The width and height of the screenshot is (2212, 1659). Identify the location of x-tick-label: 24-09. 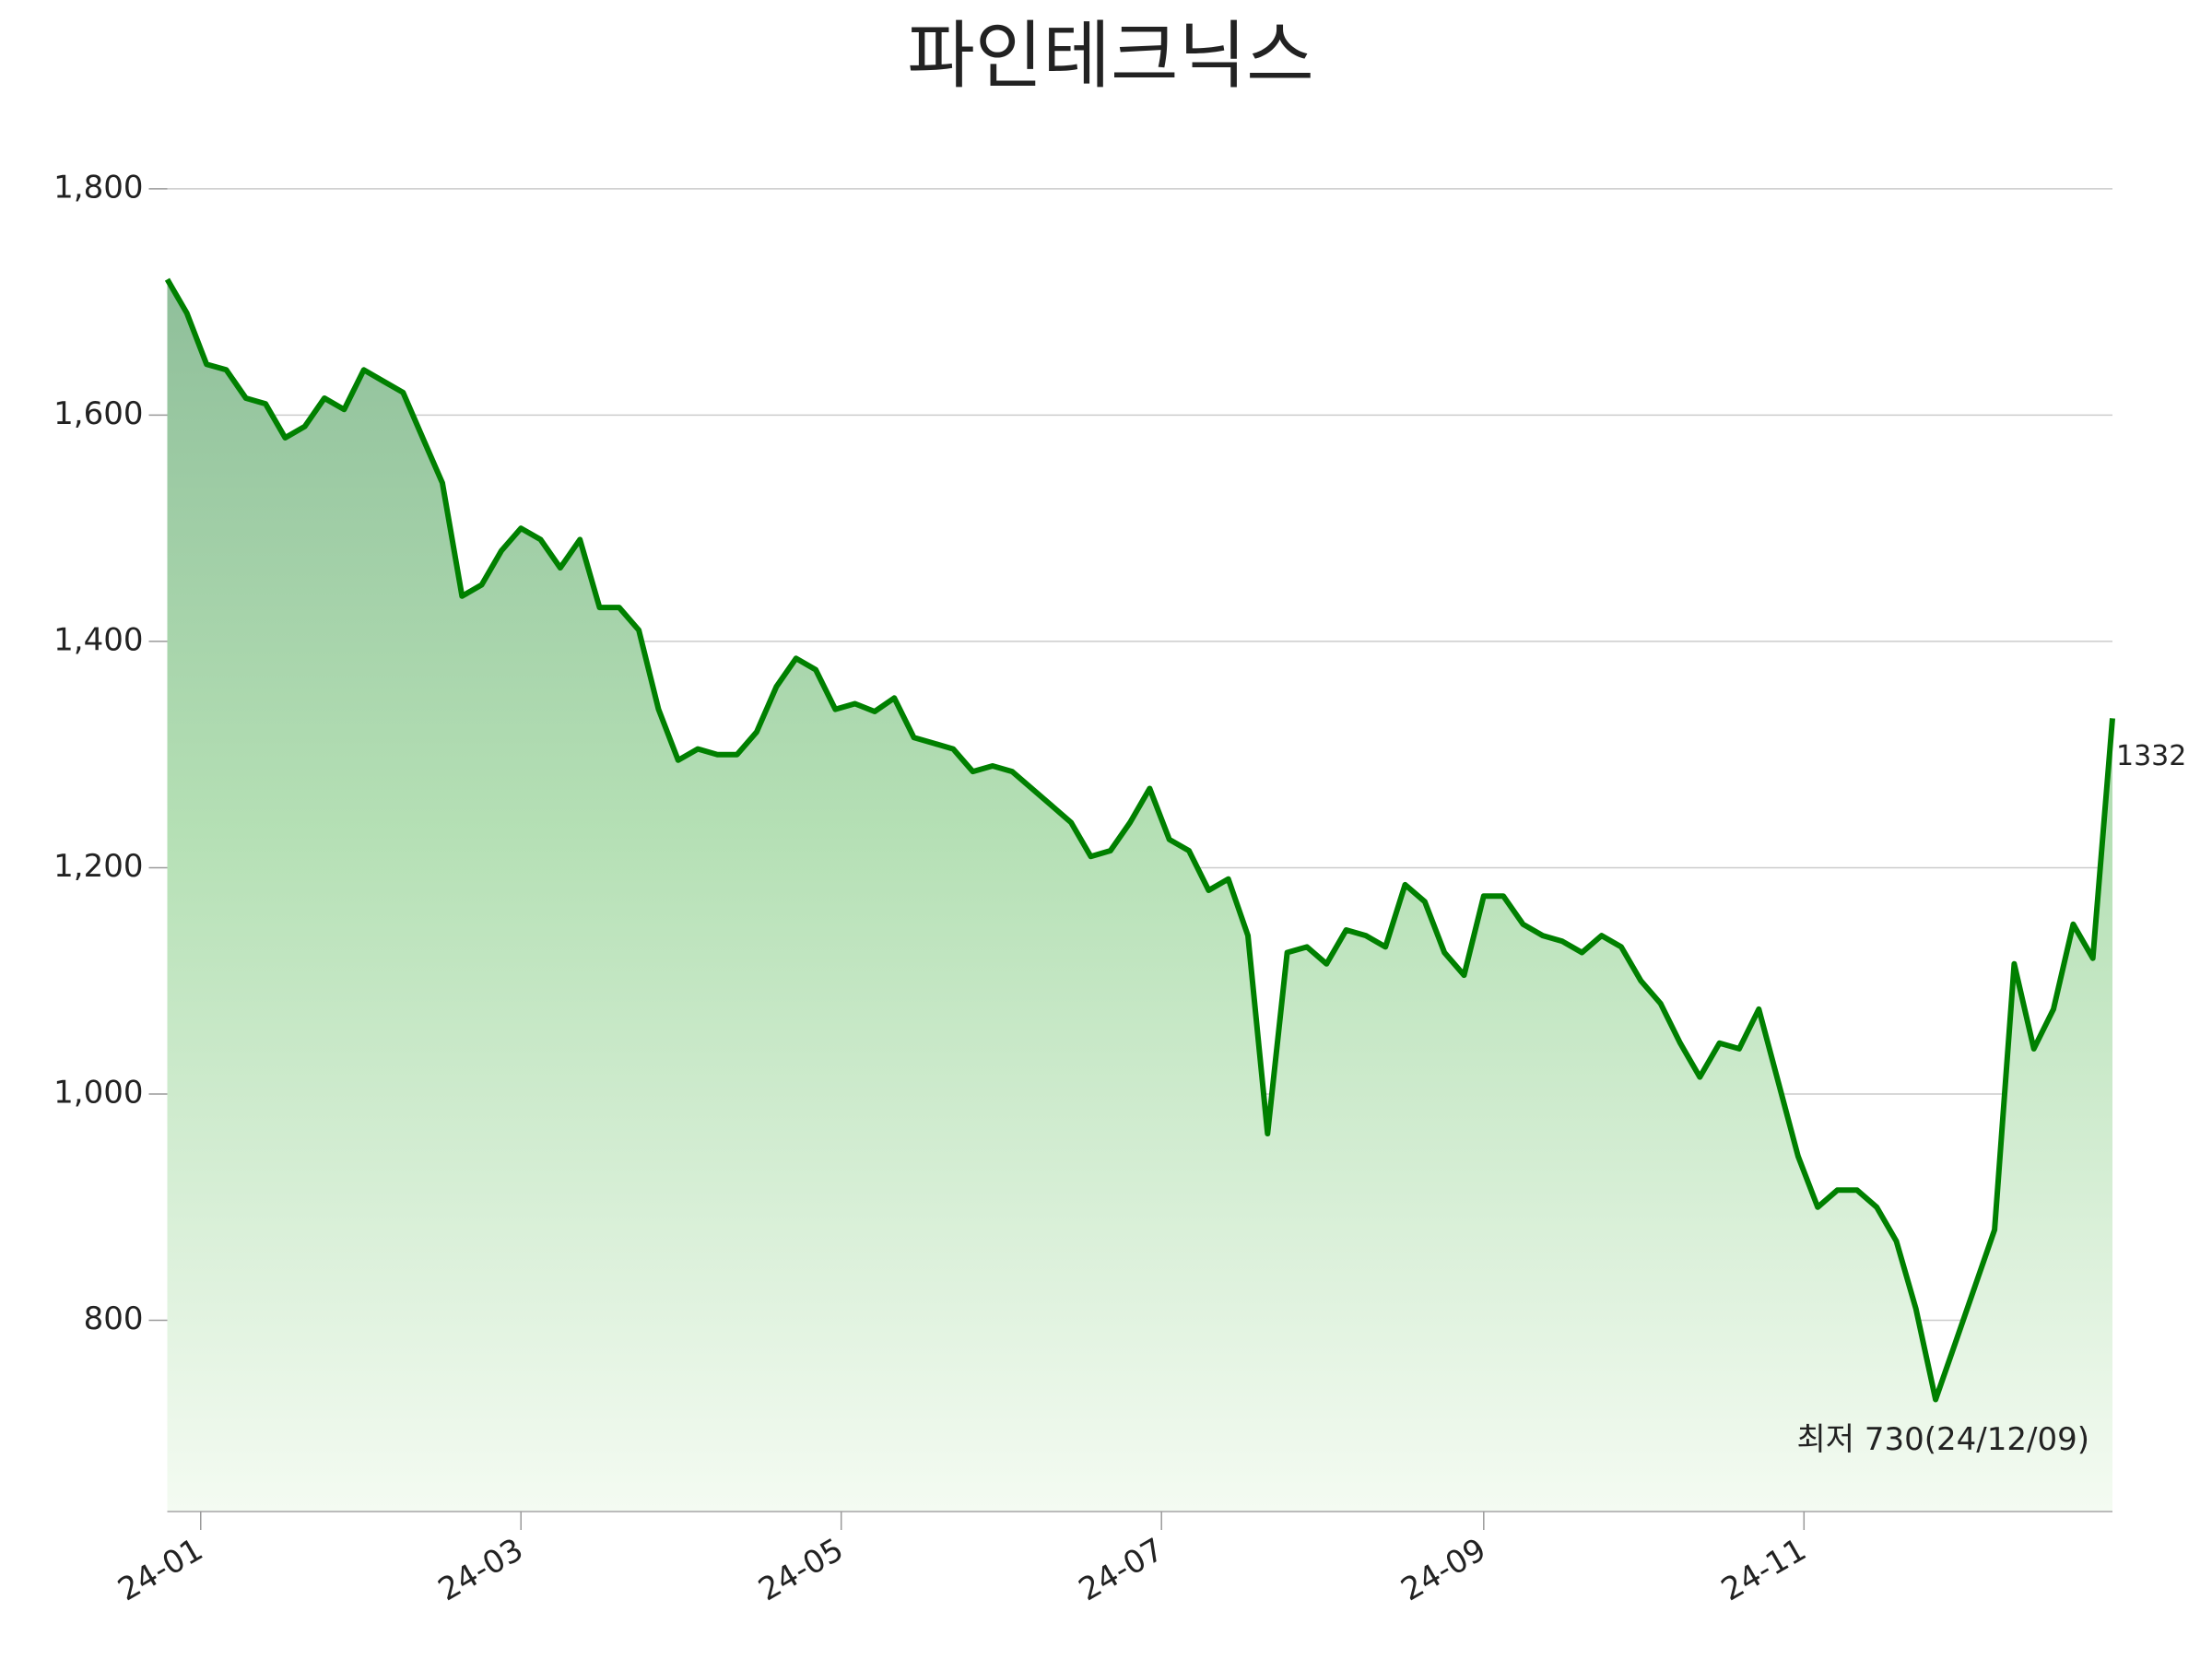
(1444, 1569).